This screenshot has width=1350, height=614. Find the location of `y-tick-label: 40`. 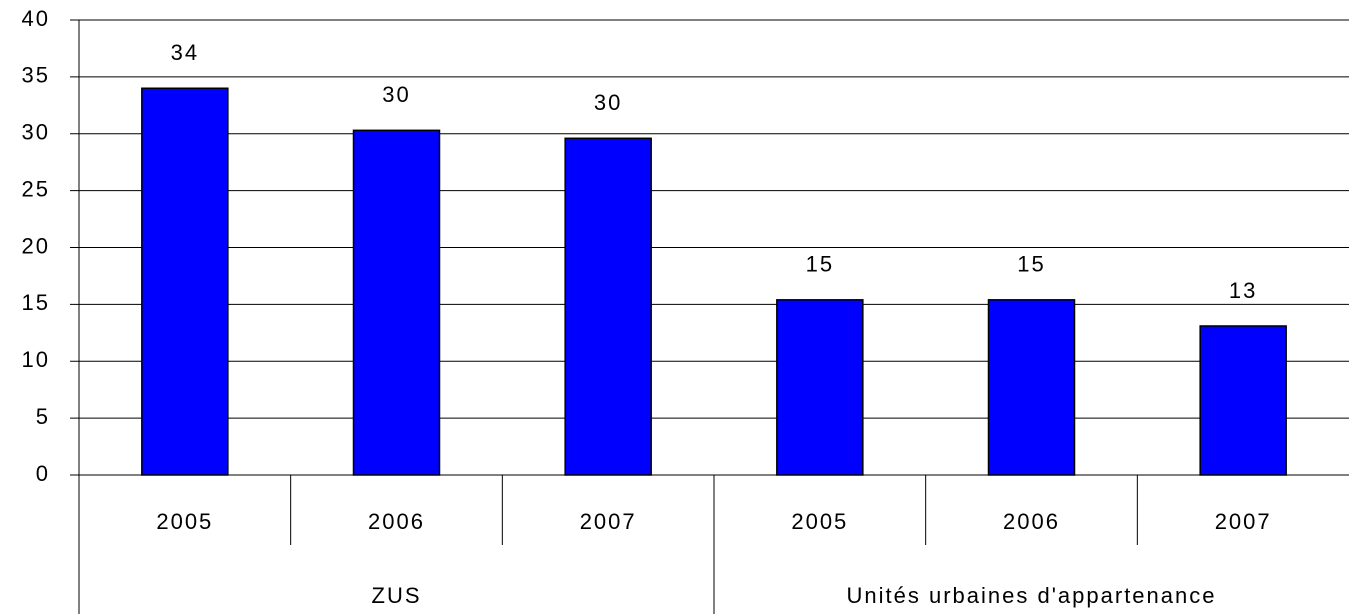

y-tick-label: 40 is located at coordinates (36, 18).